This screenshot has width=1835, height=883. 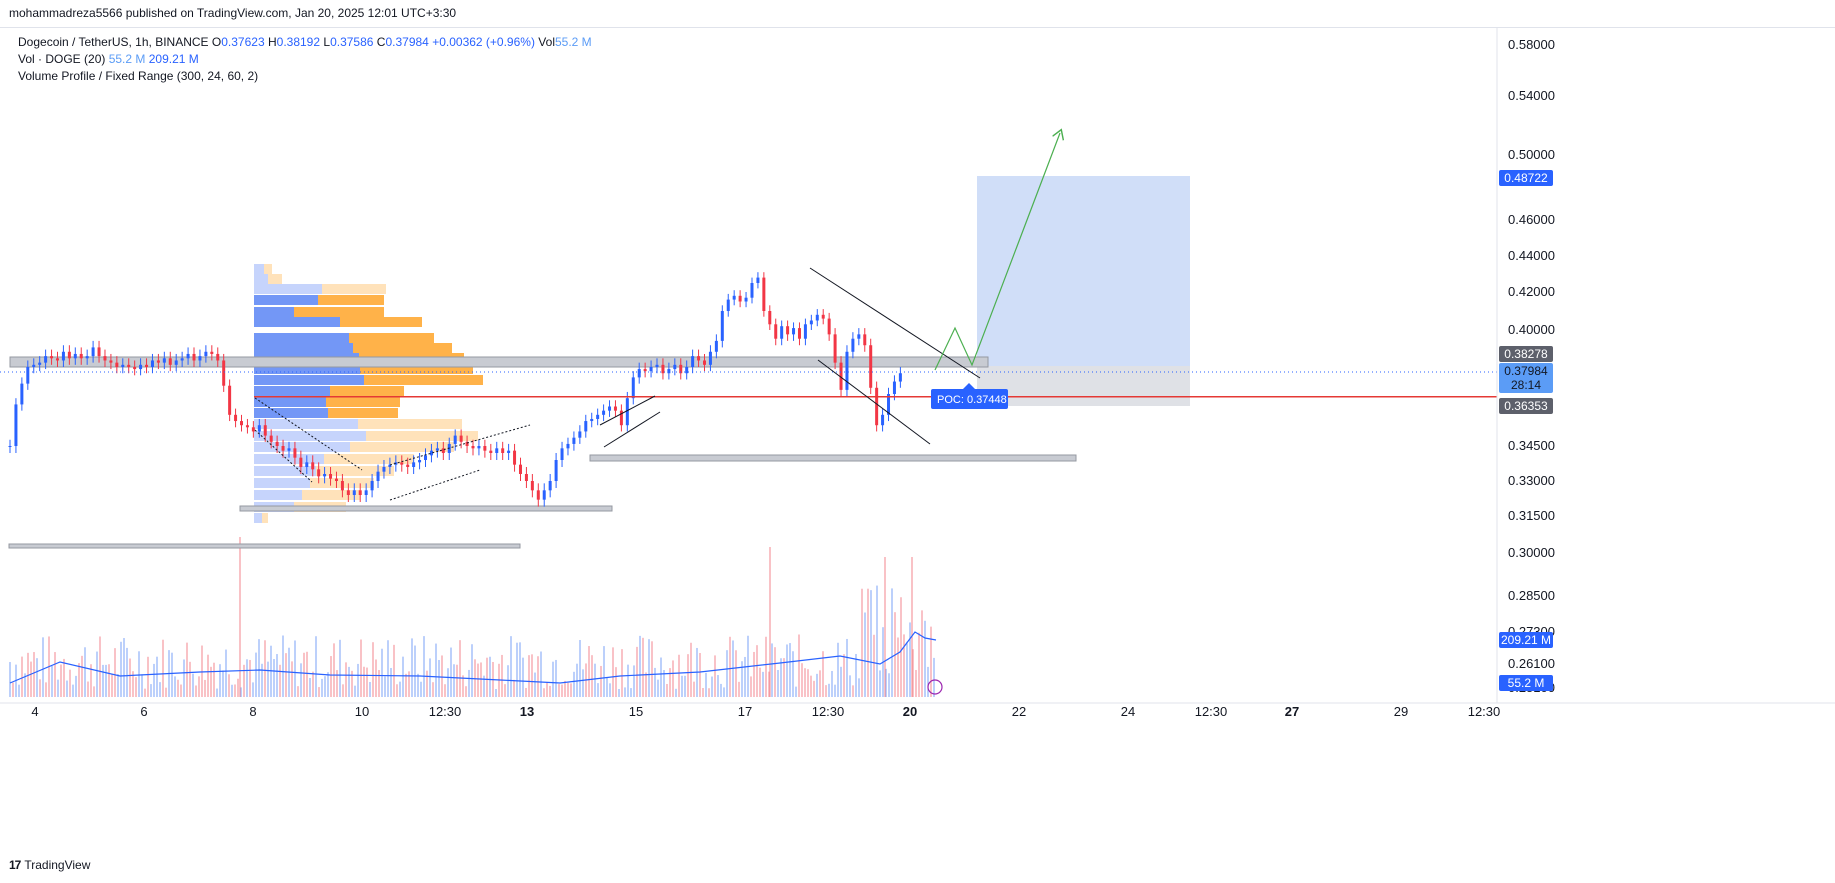 What do you see at coordinates (362, 711) in the screenshot?
I see `time-tick-label: 10` at bounding box center [362, 711].